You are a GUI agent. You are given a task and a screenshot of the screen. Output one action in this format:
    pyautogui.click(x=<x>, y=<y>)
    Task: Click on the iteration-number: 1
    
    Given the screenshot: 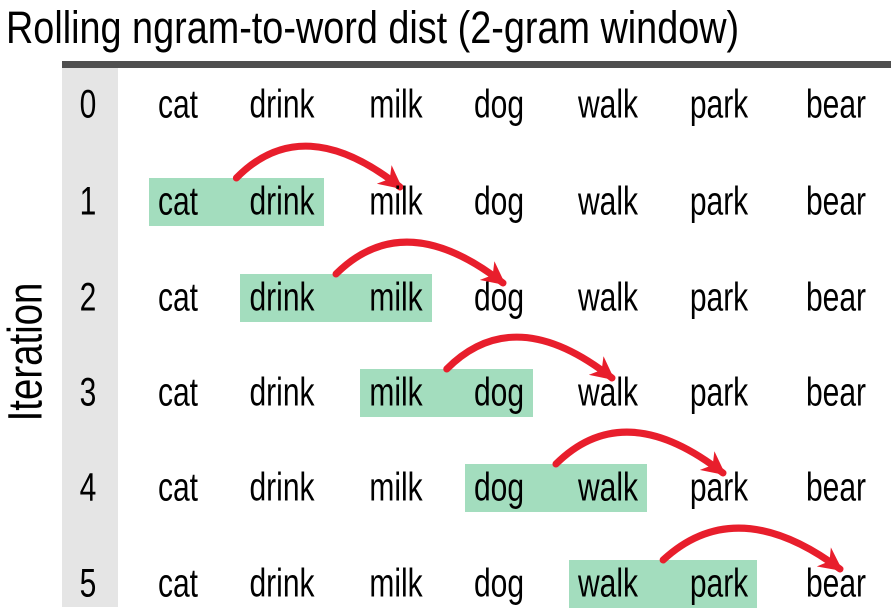 What is the action you would take?
    pyautogui.click(x=88, y=201)
    